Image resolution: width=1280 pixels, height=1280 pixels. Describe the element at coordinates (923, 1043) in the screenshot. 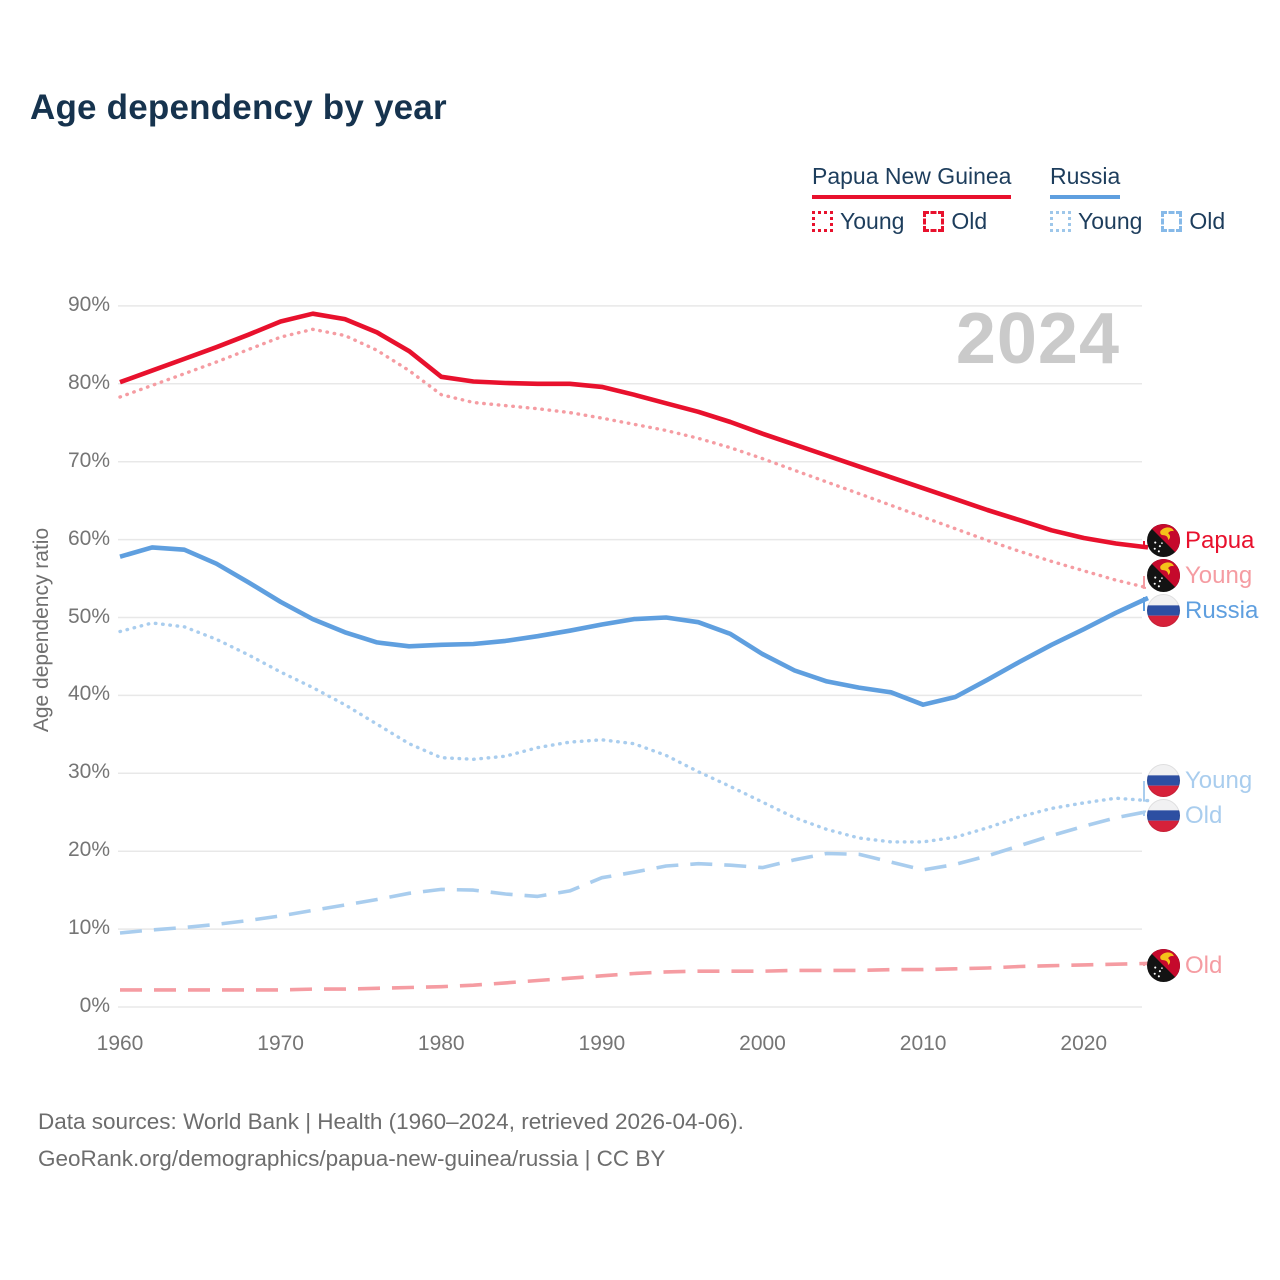

I see `x-axis-tick-label: 2010` at that location.